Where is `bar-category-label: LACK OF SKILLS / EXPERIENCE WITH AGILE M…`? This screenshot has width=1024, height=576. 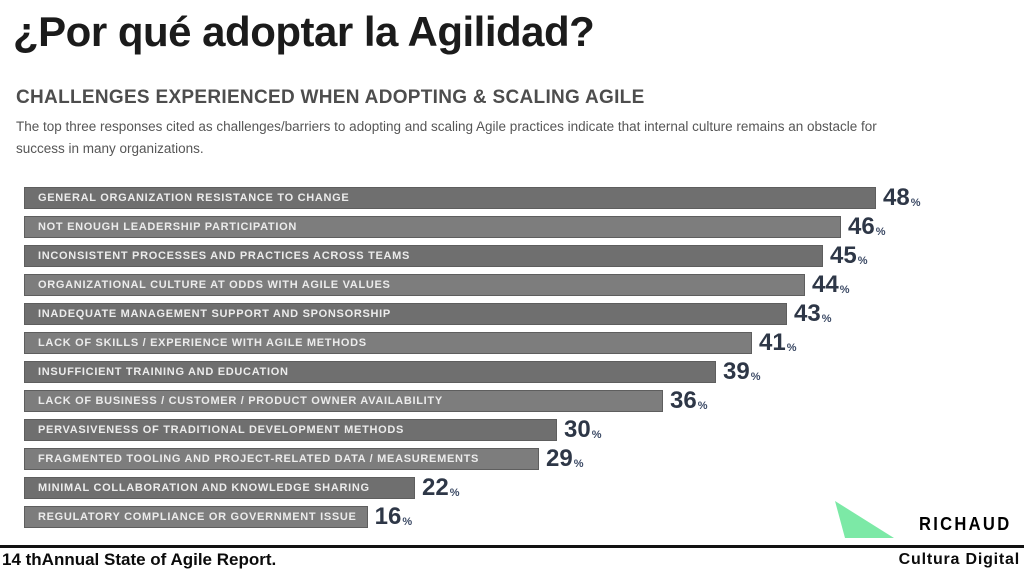 bar-category-label: LACK OF SKILLS / EXPERIENCE WITH AGILE M… is located at coordinates (202, 343).